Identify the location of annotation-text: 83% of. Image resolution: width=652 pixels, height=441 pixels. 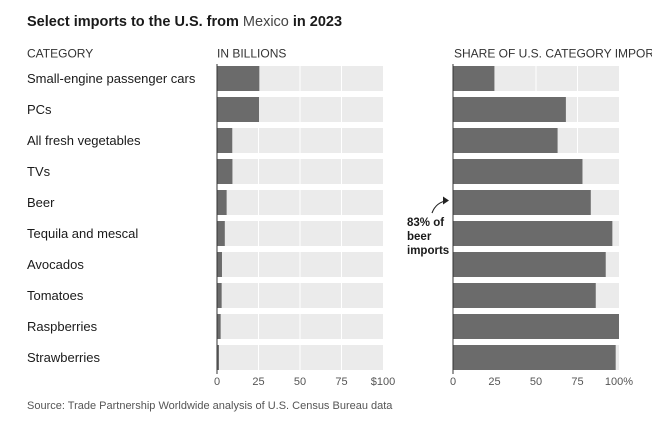
(425, 223).